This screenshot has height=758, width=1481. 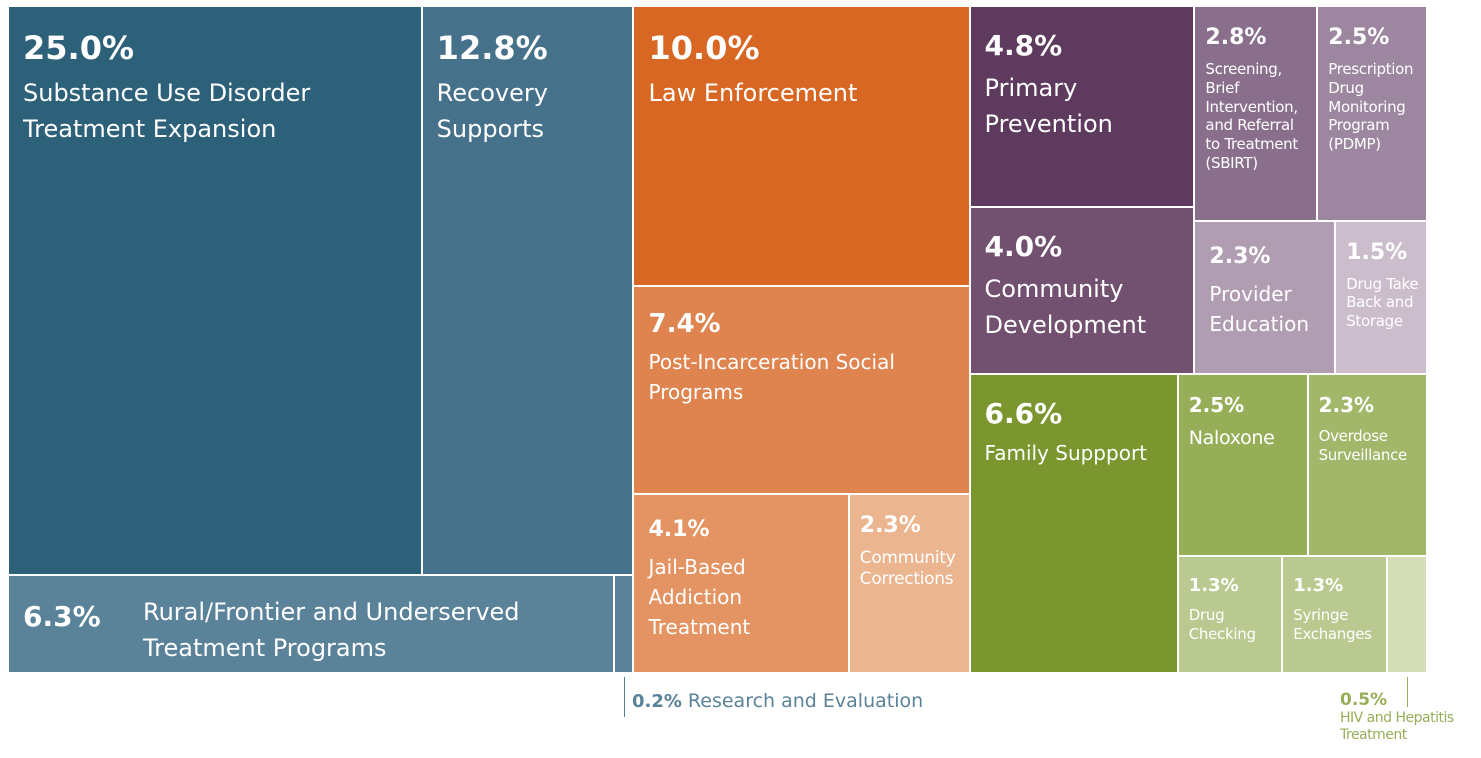 What do you see at coordinates (1222, 624) in the screenshot?
I see `category-label: Drug Checking` at bounding box center [1222, 624].